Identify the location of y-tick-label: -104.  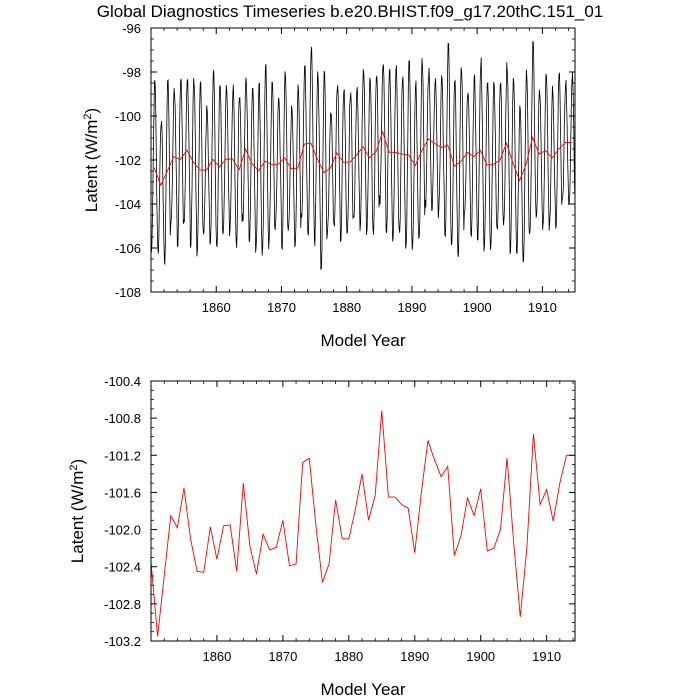
(128, 204).